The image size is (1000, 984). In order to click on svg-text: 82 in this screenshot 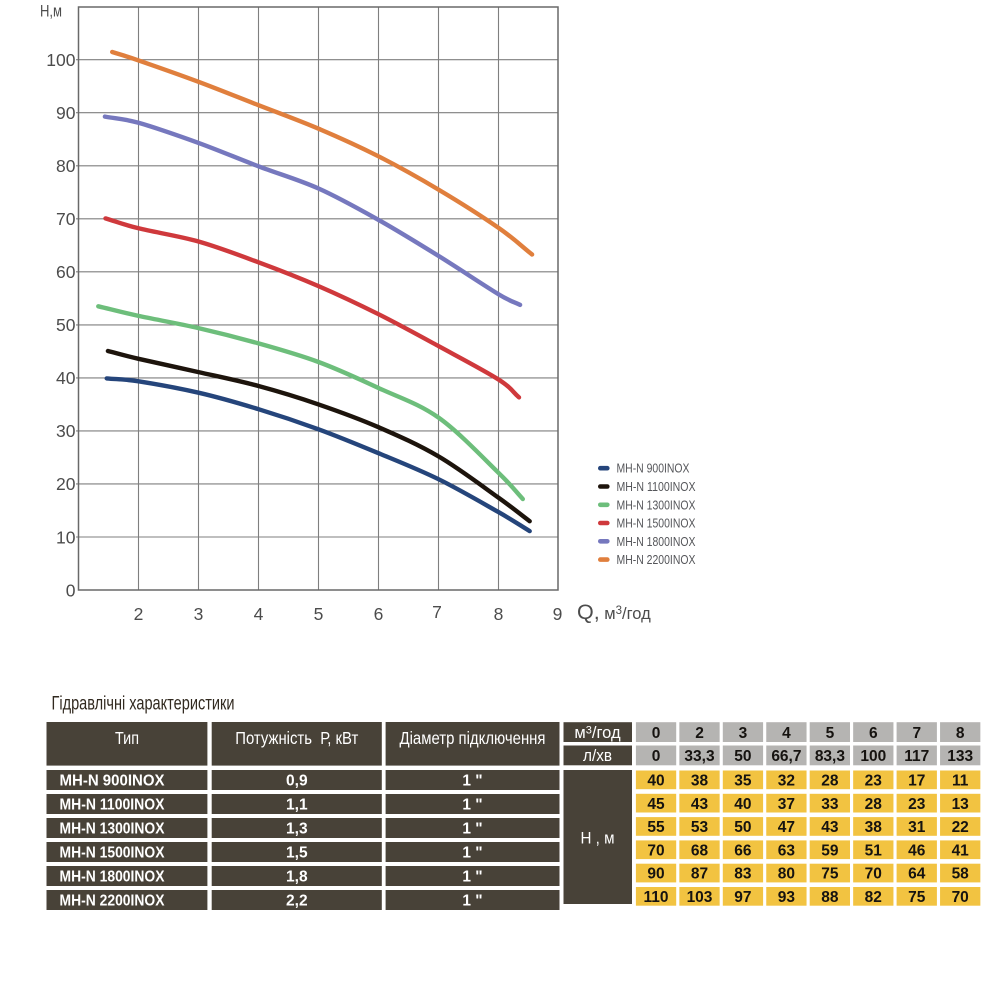, I will do `click(873, 897)`.